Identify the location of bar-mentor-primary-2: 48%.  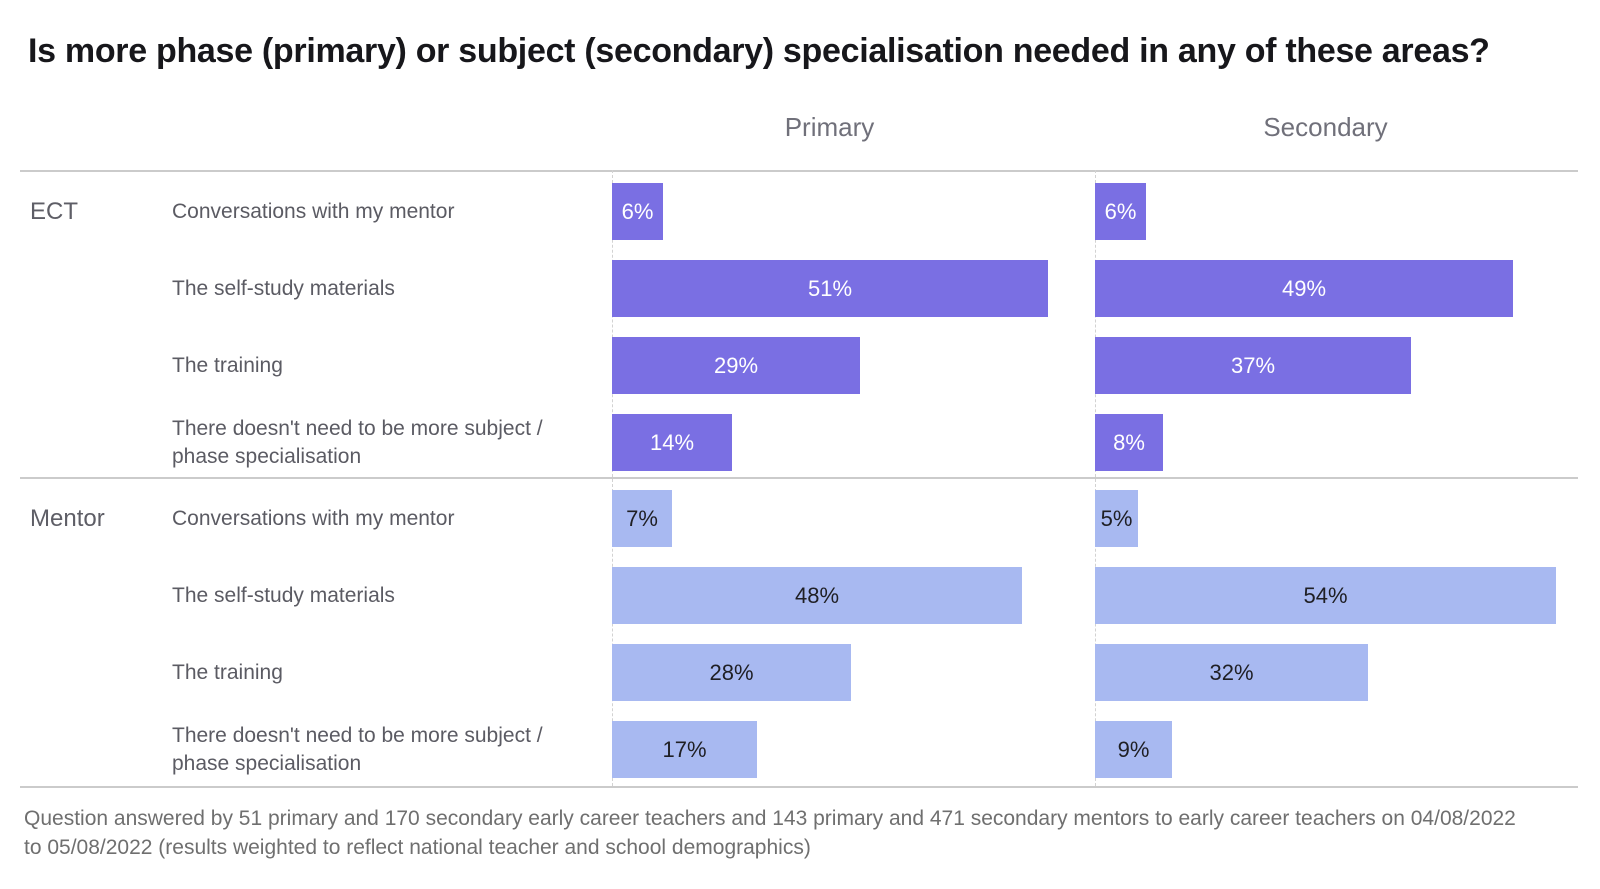
(817, 595).